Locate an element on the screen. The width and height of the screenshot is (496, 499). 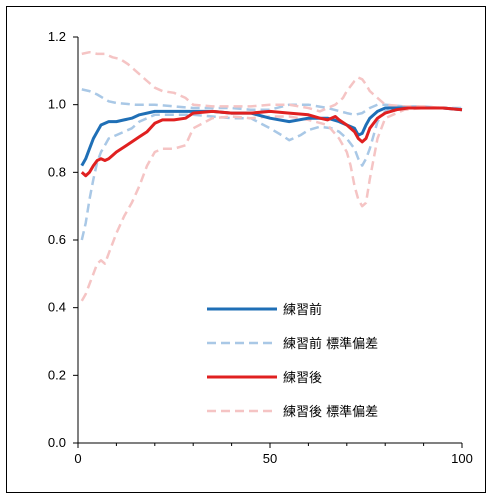
y-tick-label: 1.2 is located at coordinates (57, 36).